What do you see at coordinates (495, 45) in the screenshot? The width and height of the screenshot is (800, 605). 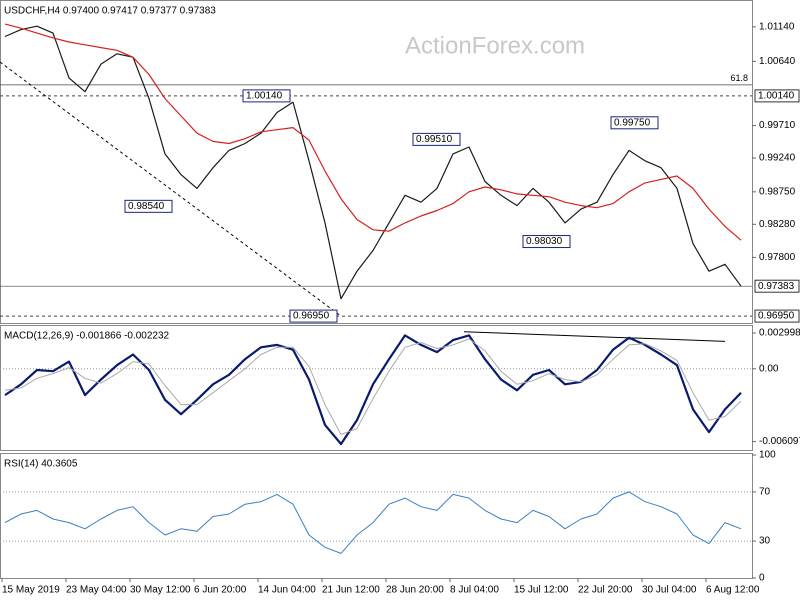 I see `watermark: ActionForex.com` at bounding box center [495, 45].